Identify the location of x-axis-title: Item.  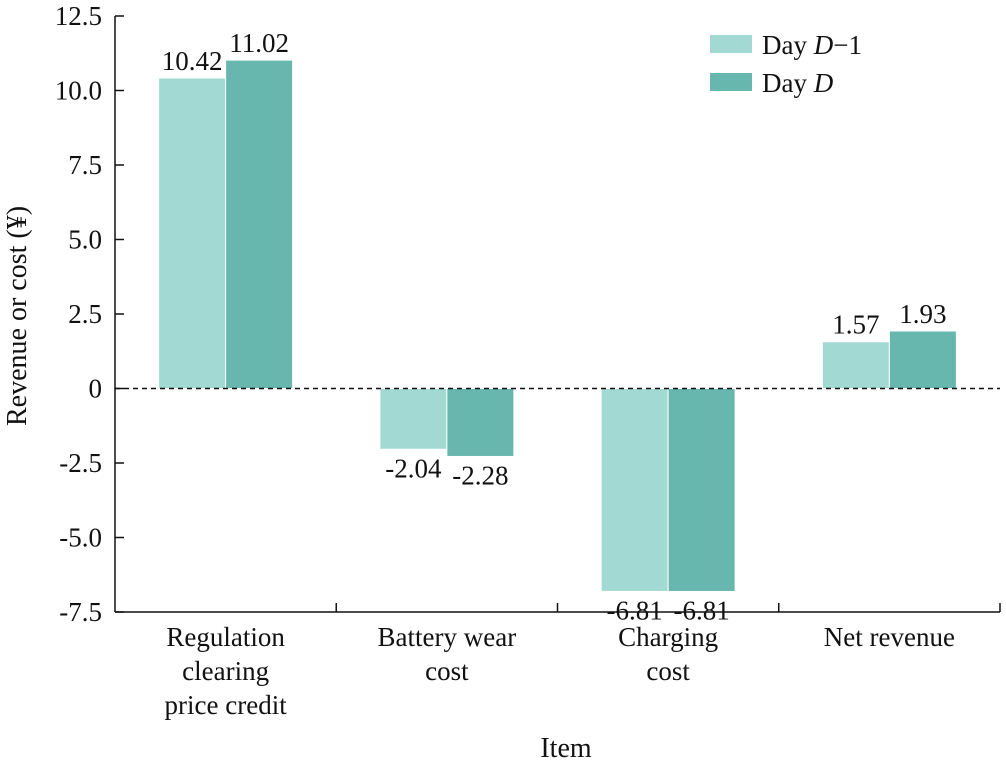
(566, 748).